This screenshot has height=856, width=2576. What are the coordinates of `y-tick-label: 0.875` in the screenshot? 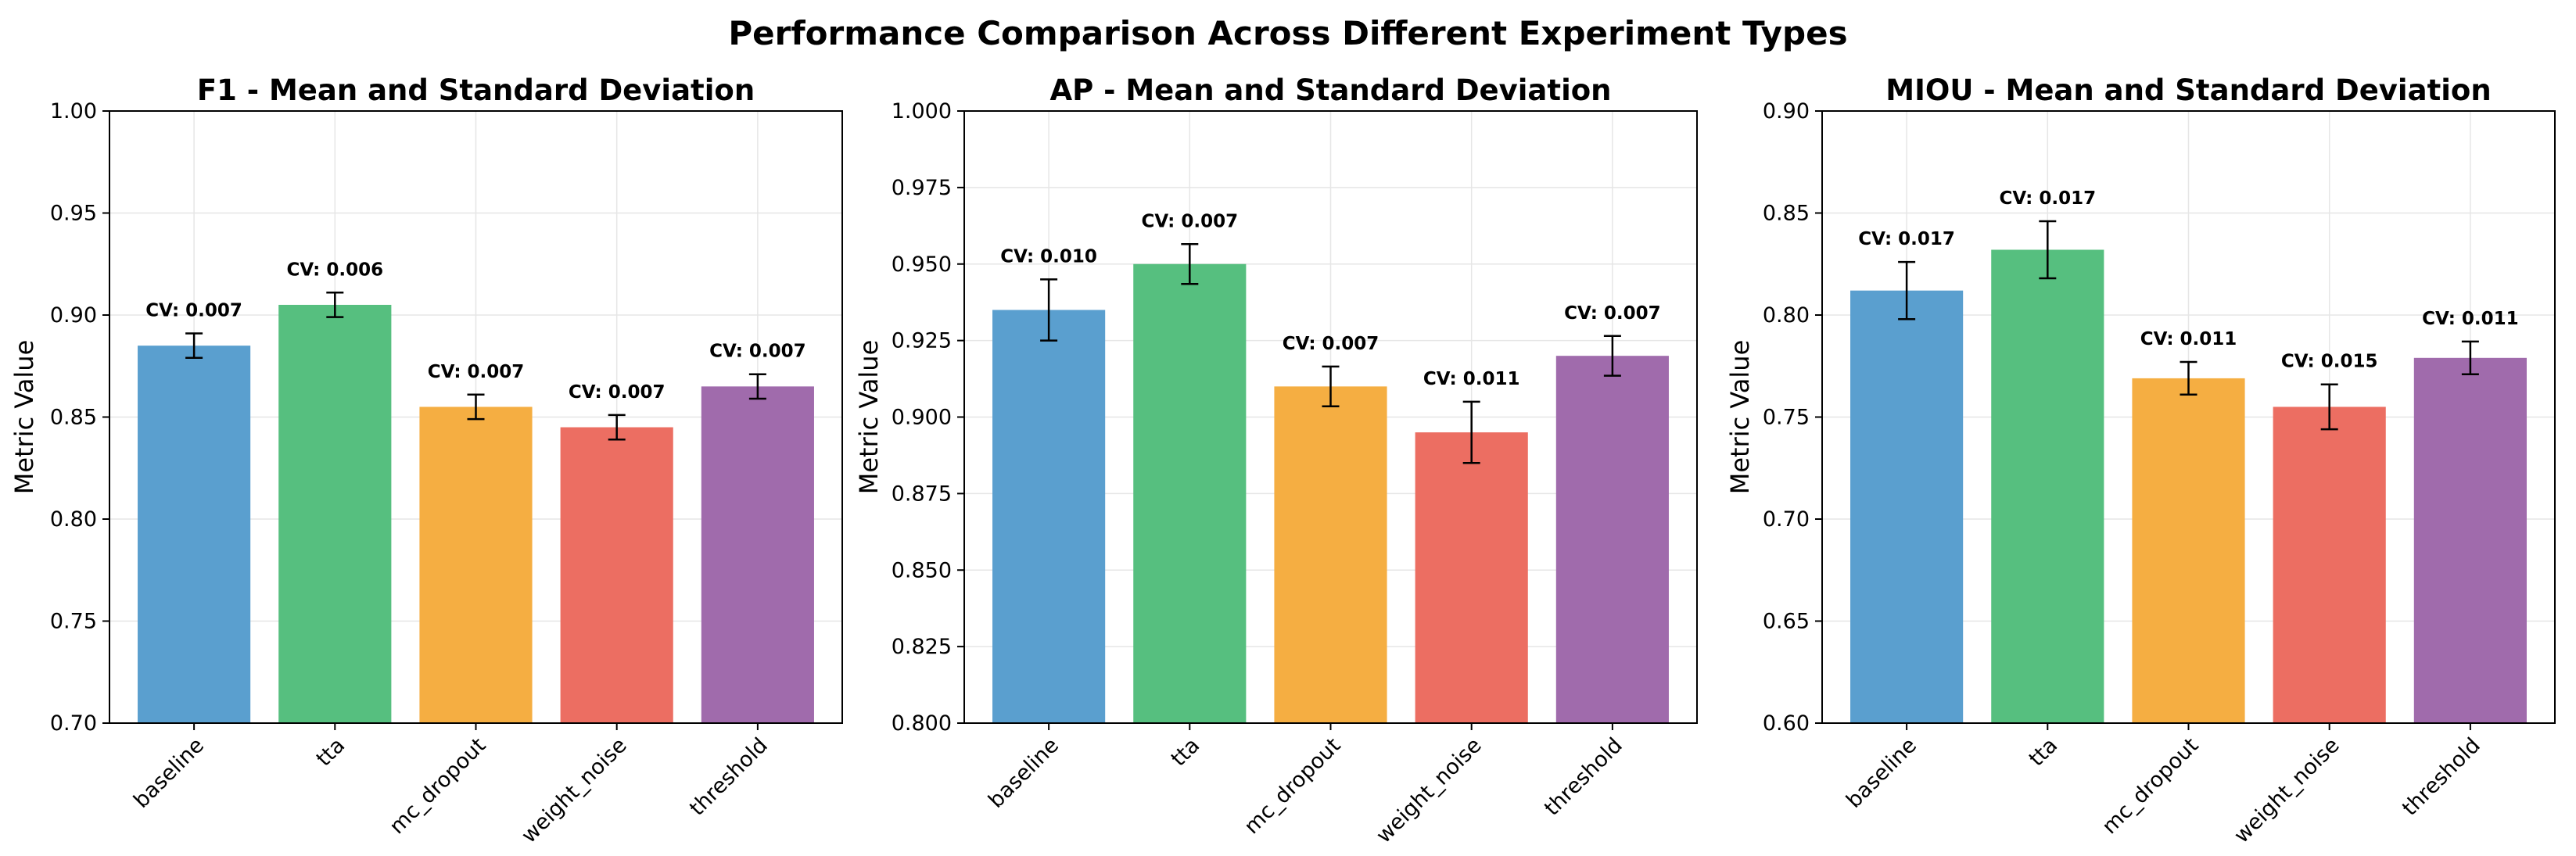 It's located at (922, 494).